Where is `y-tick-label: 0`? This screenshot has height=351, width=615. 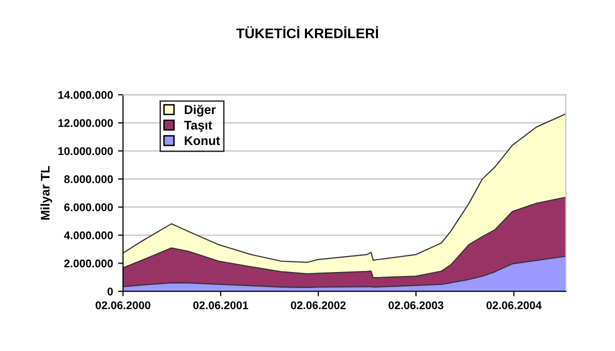 y-tick-label: 0 is located at coordinates (110, 292).